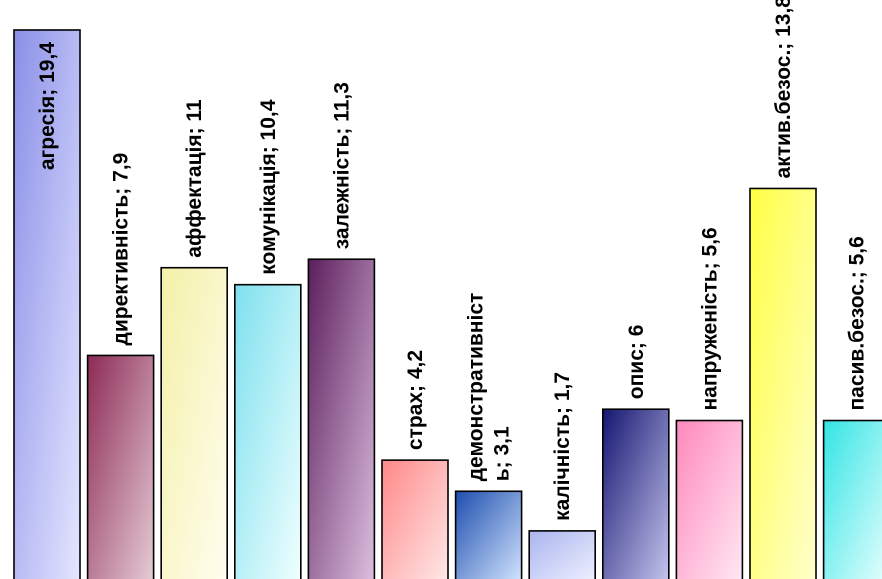 This screenshot has height=579, width=882. What do you see at coordinates (562, 446) in the screenshot?
I see `data-label-7: калічність; 1,7` at bounding box center [562, 446].